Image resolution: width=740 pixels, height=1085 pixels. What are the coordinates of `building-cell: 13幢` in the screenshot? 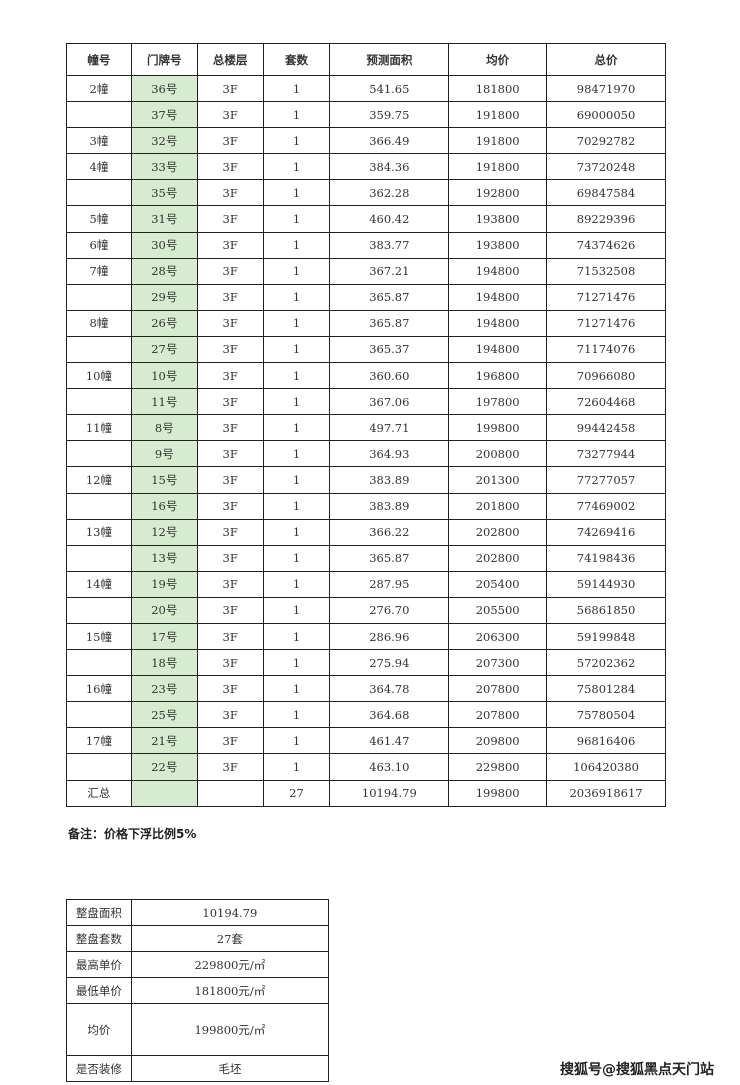 It's located at (99, 532).